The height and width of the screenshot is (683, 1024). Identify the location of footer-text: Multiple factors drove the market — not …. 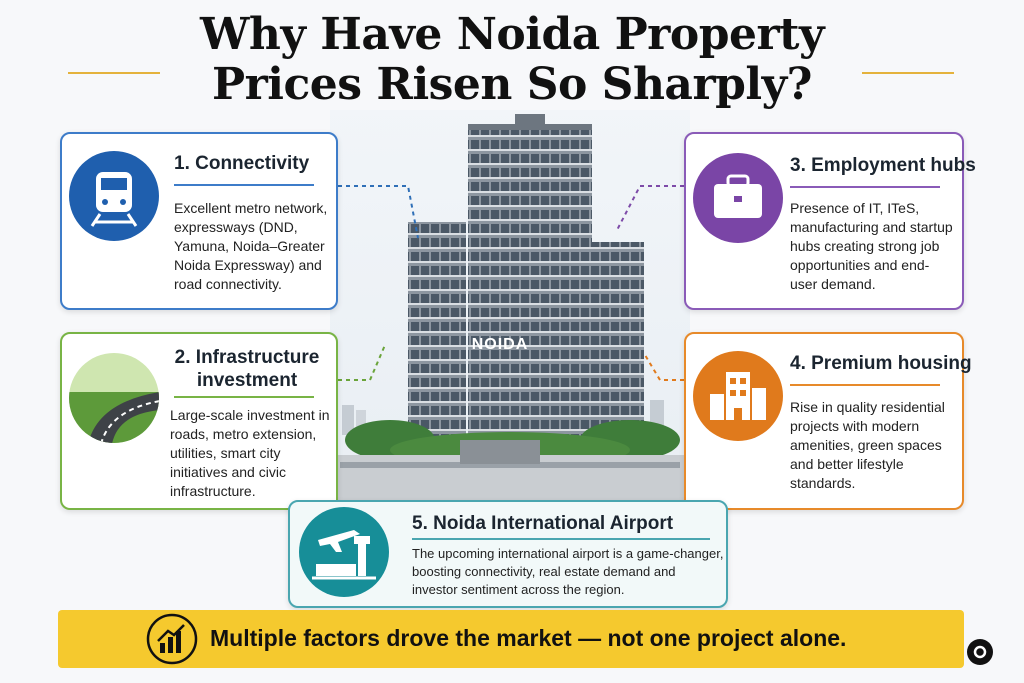
(528, 638).